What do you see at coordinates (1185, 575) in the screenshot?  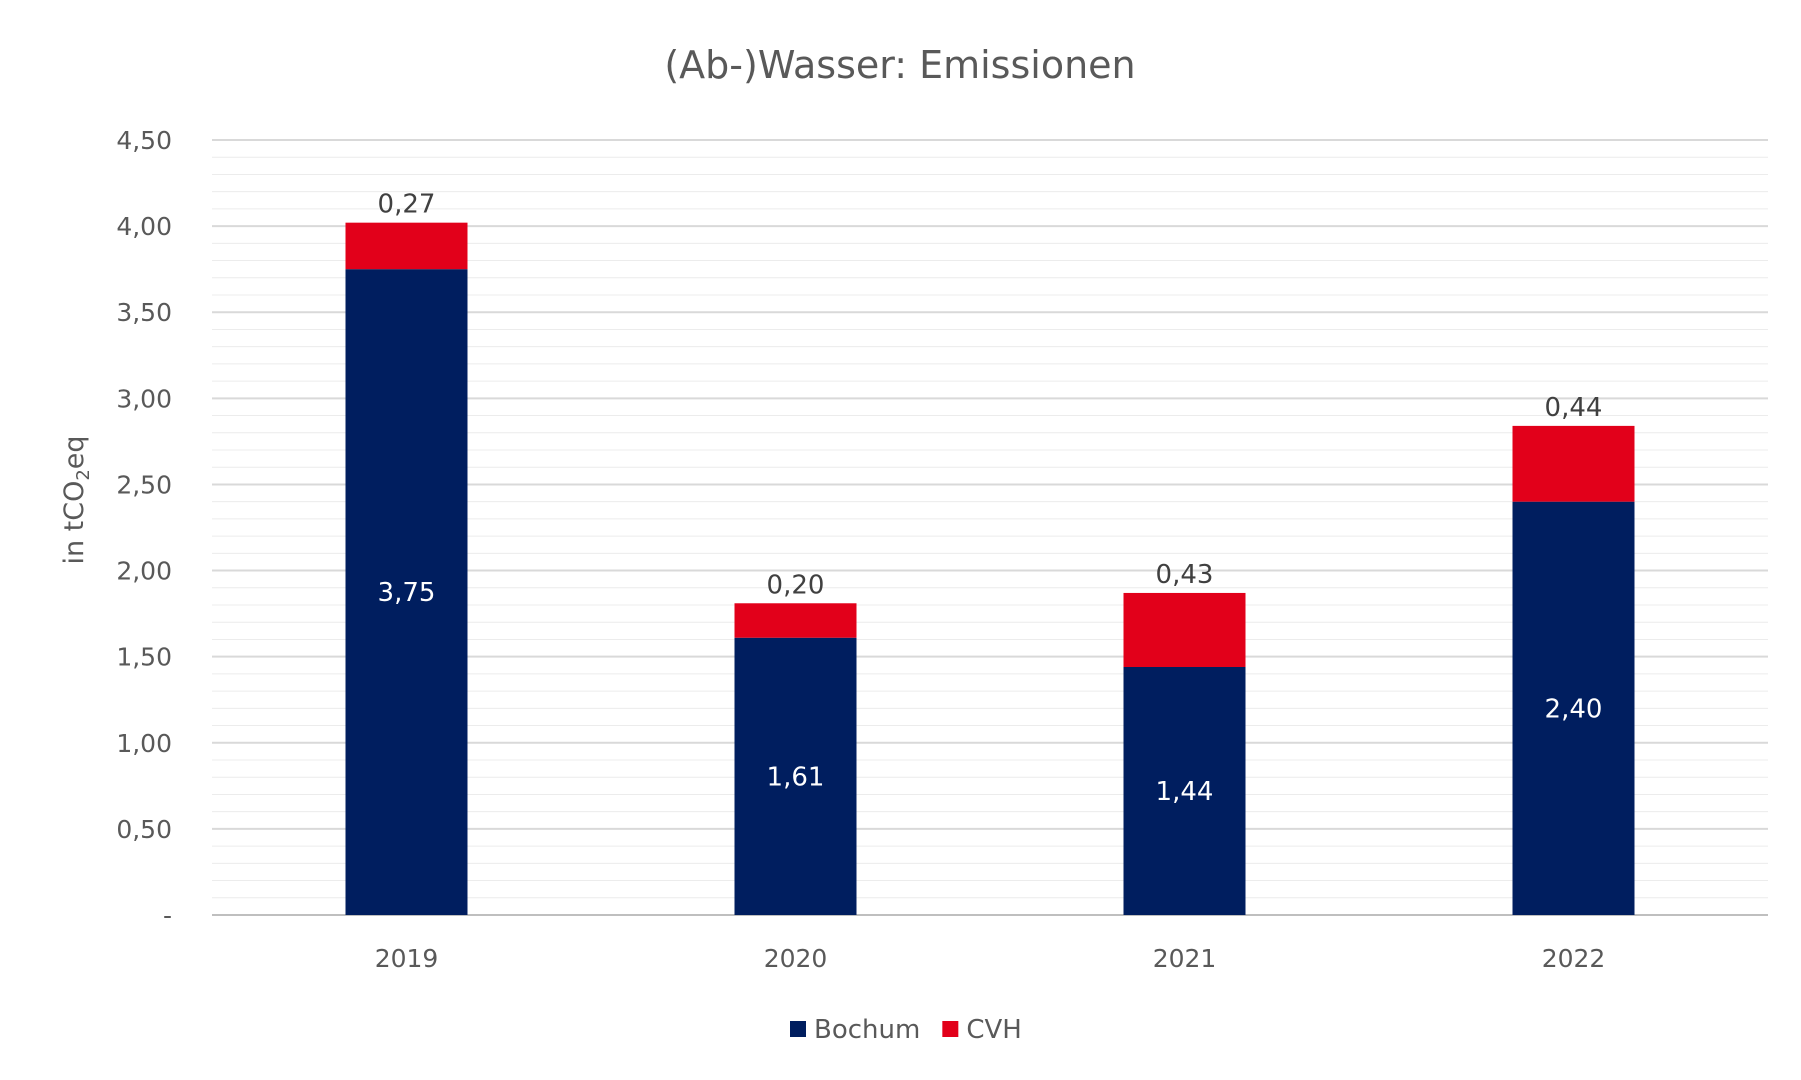 I see `data-label-cvh-2021: 0,43` at bounding box center [1185, 575].